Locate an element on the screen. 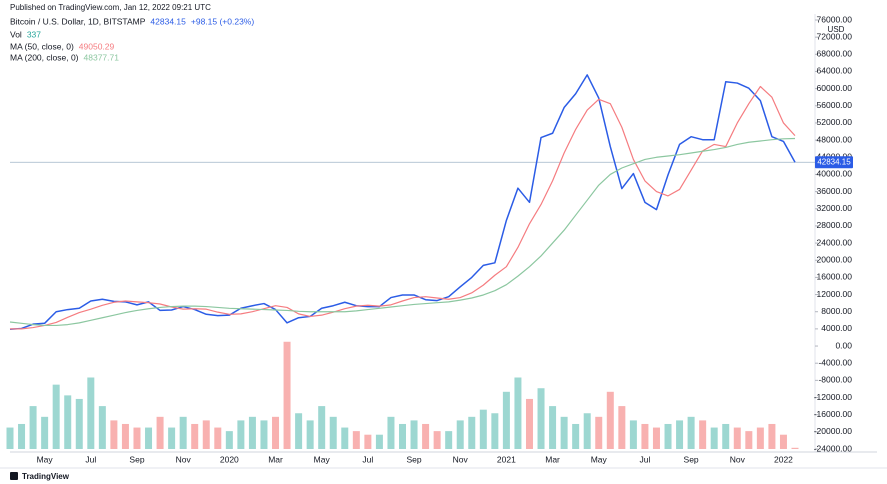  y-tick-label: 76000.00 is located at coordinates (835, 19).